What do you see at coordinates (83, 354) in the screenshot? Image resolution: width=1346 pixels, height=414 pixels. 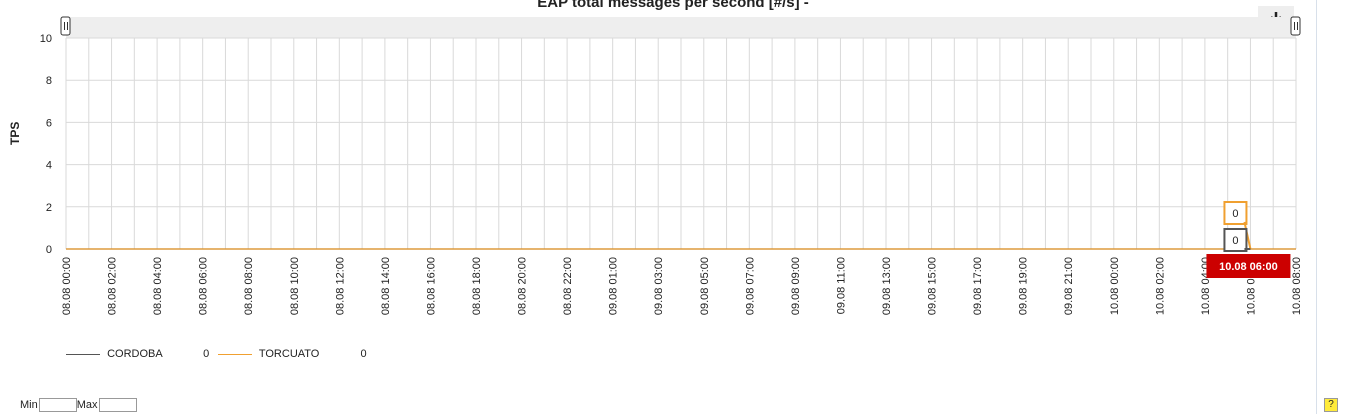 I see `legend-swatch-cordoba` at bounding box center [83, 354].